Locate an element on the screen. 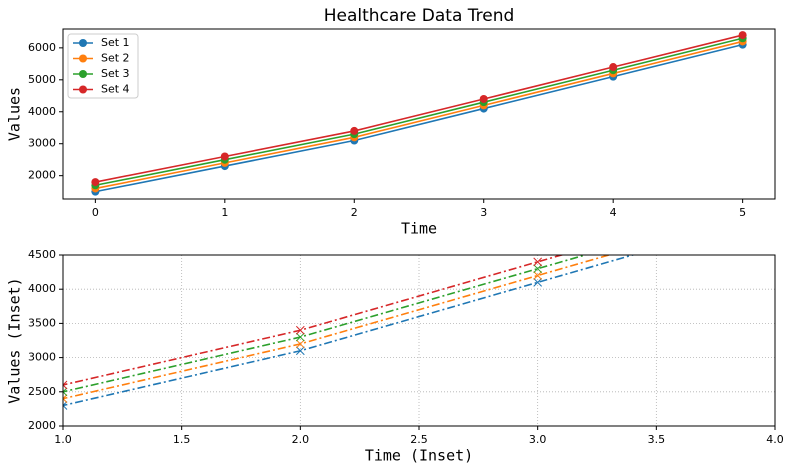  y-tick-label: 2500 is located at coordinates (42, 391).